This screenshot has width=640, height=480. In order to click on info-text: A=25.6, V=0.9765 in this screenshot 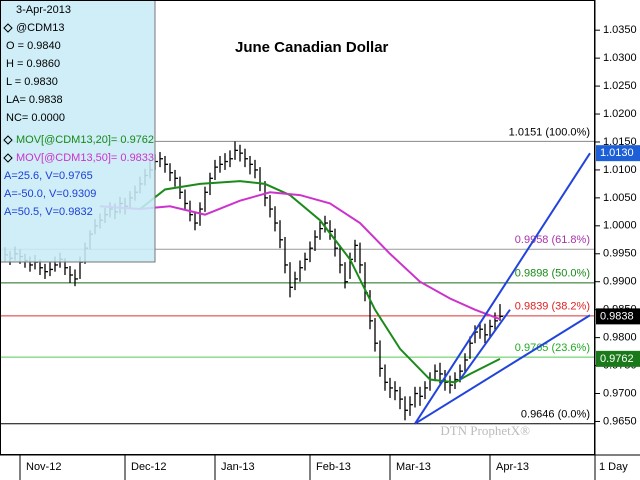, I will do `click(48, 176)`.